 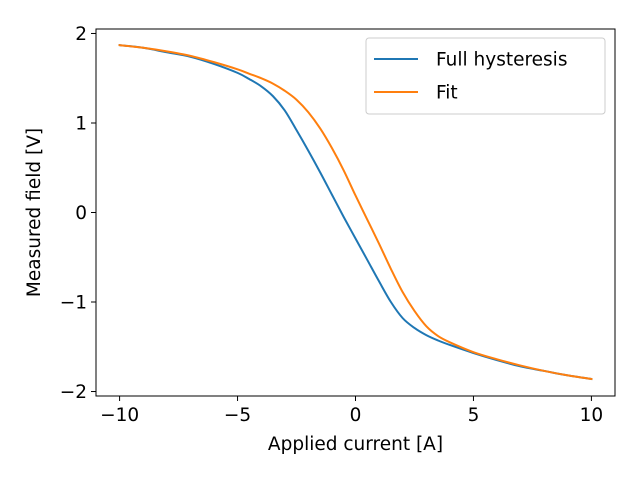 What do you see at coordinates (73, 392) in the screenshot?
I see `y-tick-label: −2` at bounding box center [73, 392].